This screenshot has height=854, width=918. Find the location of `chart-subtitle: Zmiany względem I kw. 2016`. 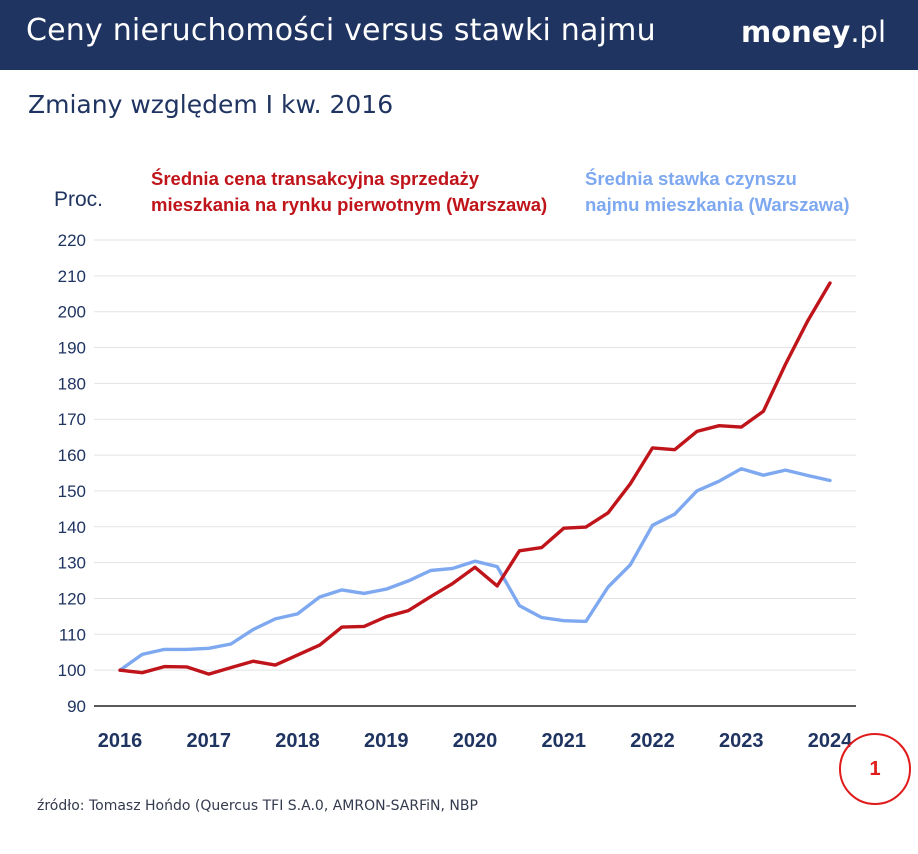

chart-subtitle: Zmiany względem I kw. 2016 is located at coordinates (211, 104).